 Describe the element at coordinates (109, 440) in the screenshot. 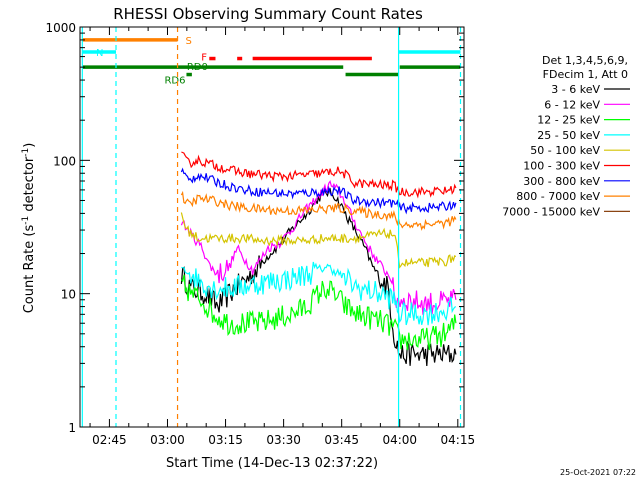

I see `x-tick-label: 02:45` at that location.